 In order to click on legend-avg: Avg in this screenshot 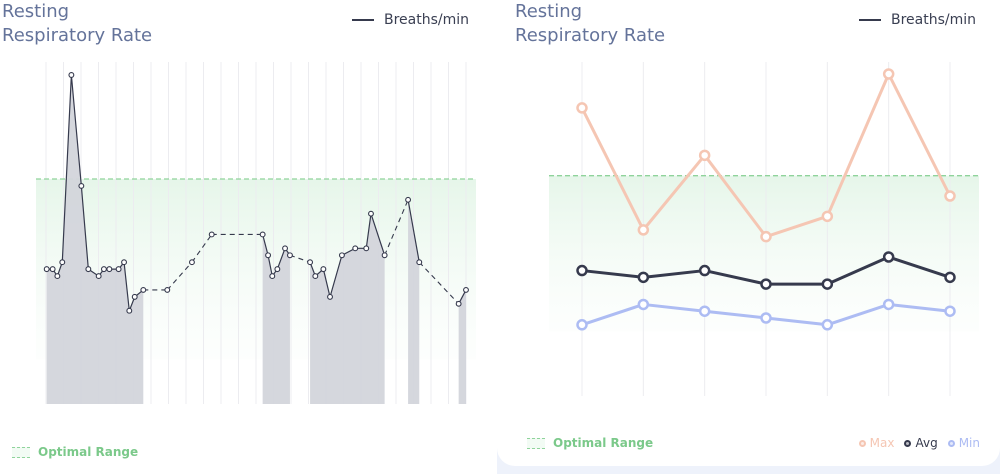, I will do `click(921, 443)`.